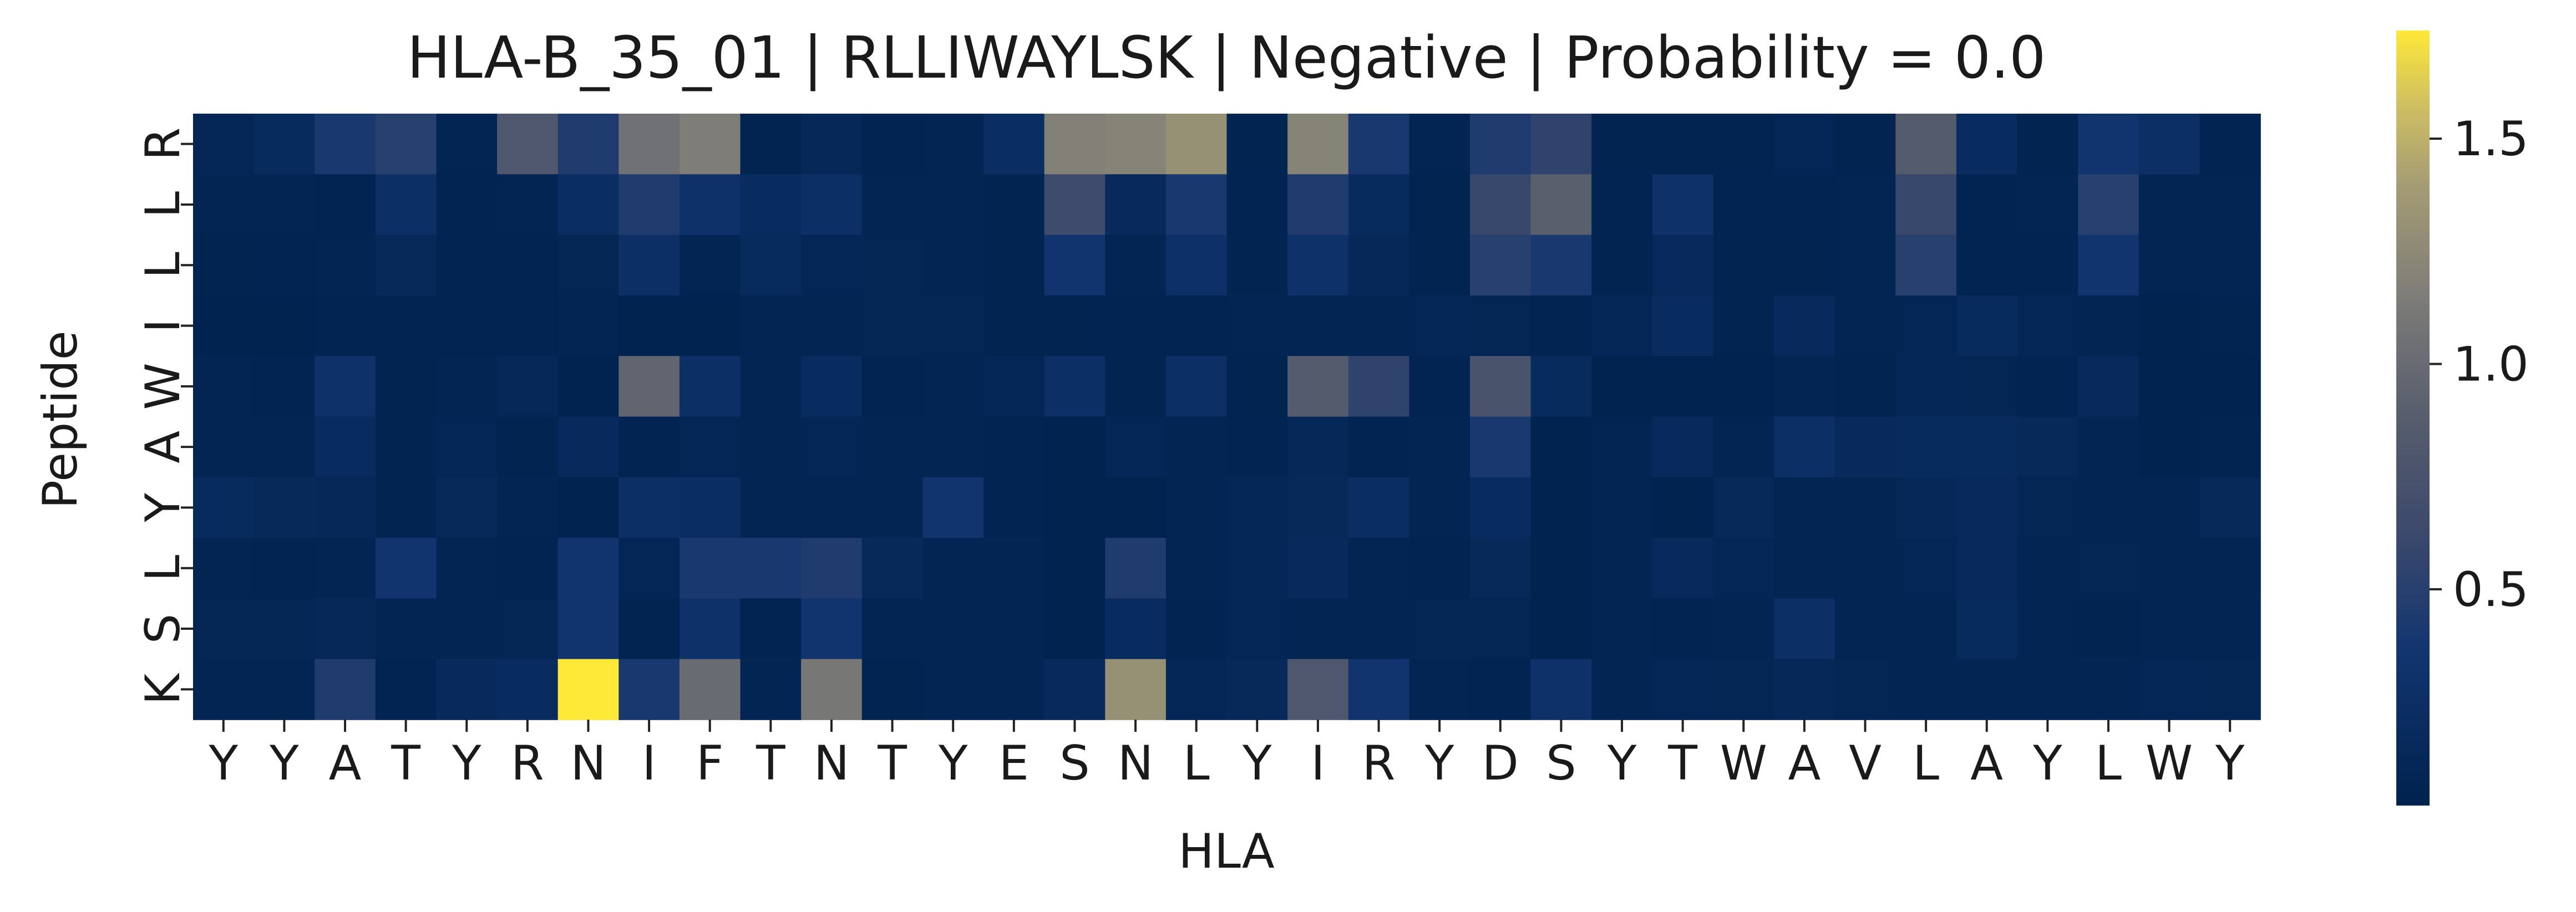  What do you see at coordinates (405, 763) in the screenshot?
I see `x-tick-label: T` at bounding box center [405, 763].